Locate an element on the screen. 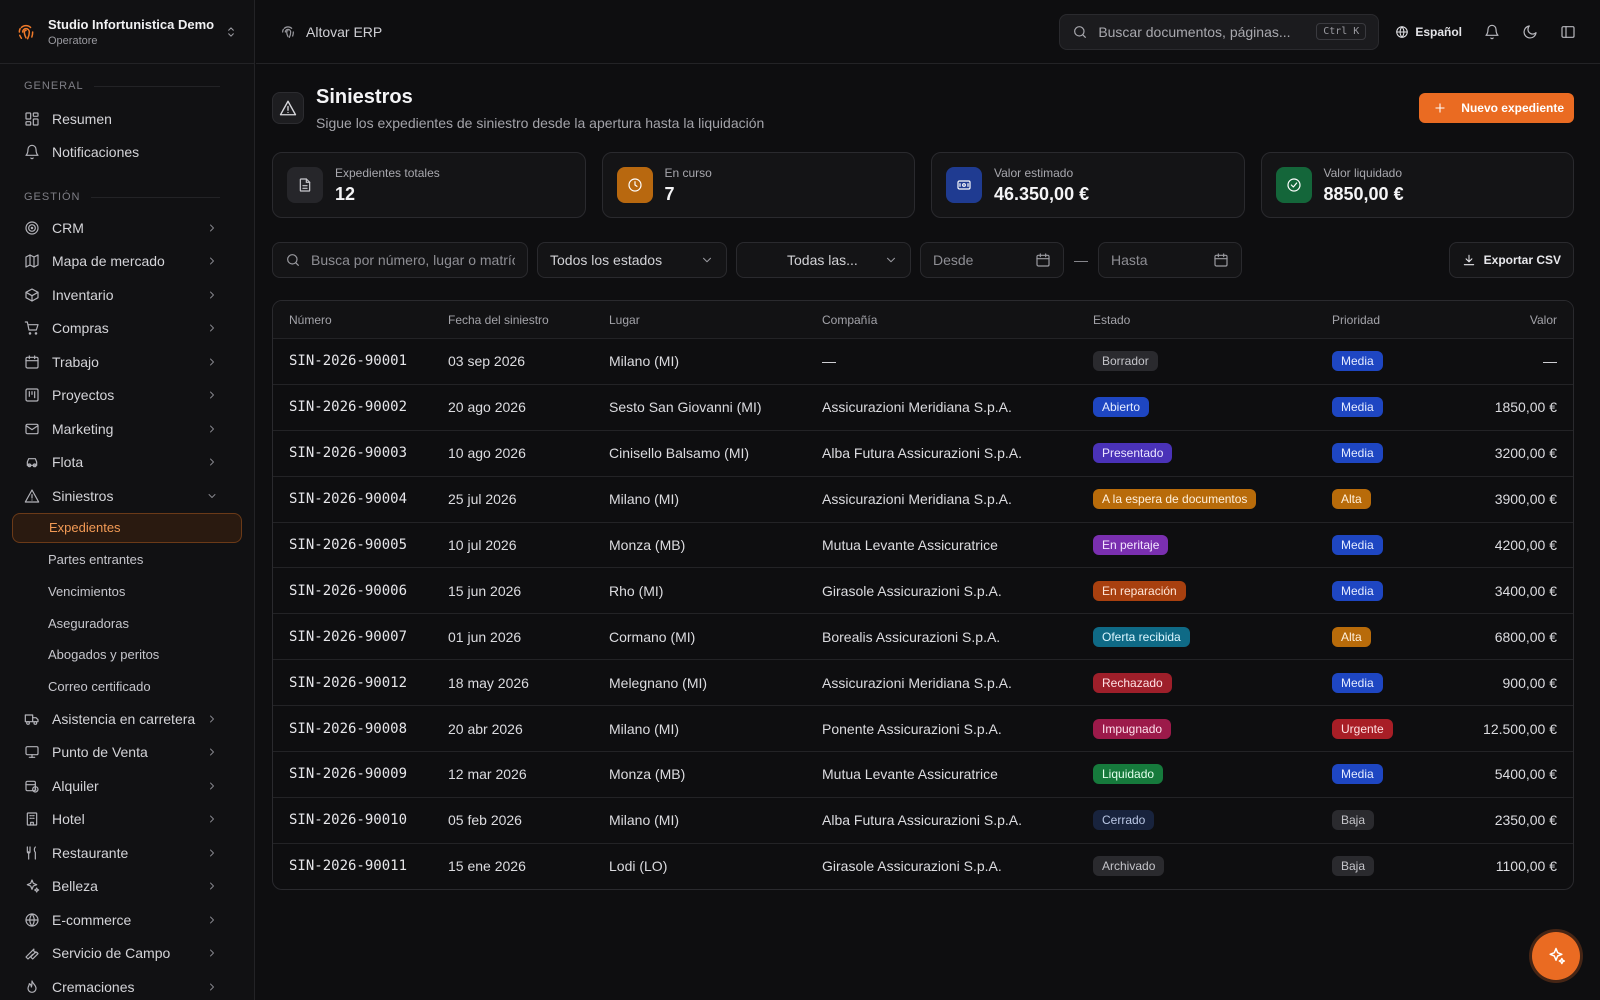 This screenshot has height=1000, width=1600. sidebar-subitem-vencimientos: Vencimientos is located at coordinates (87, 591).